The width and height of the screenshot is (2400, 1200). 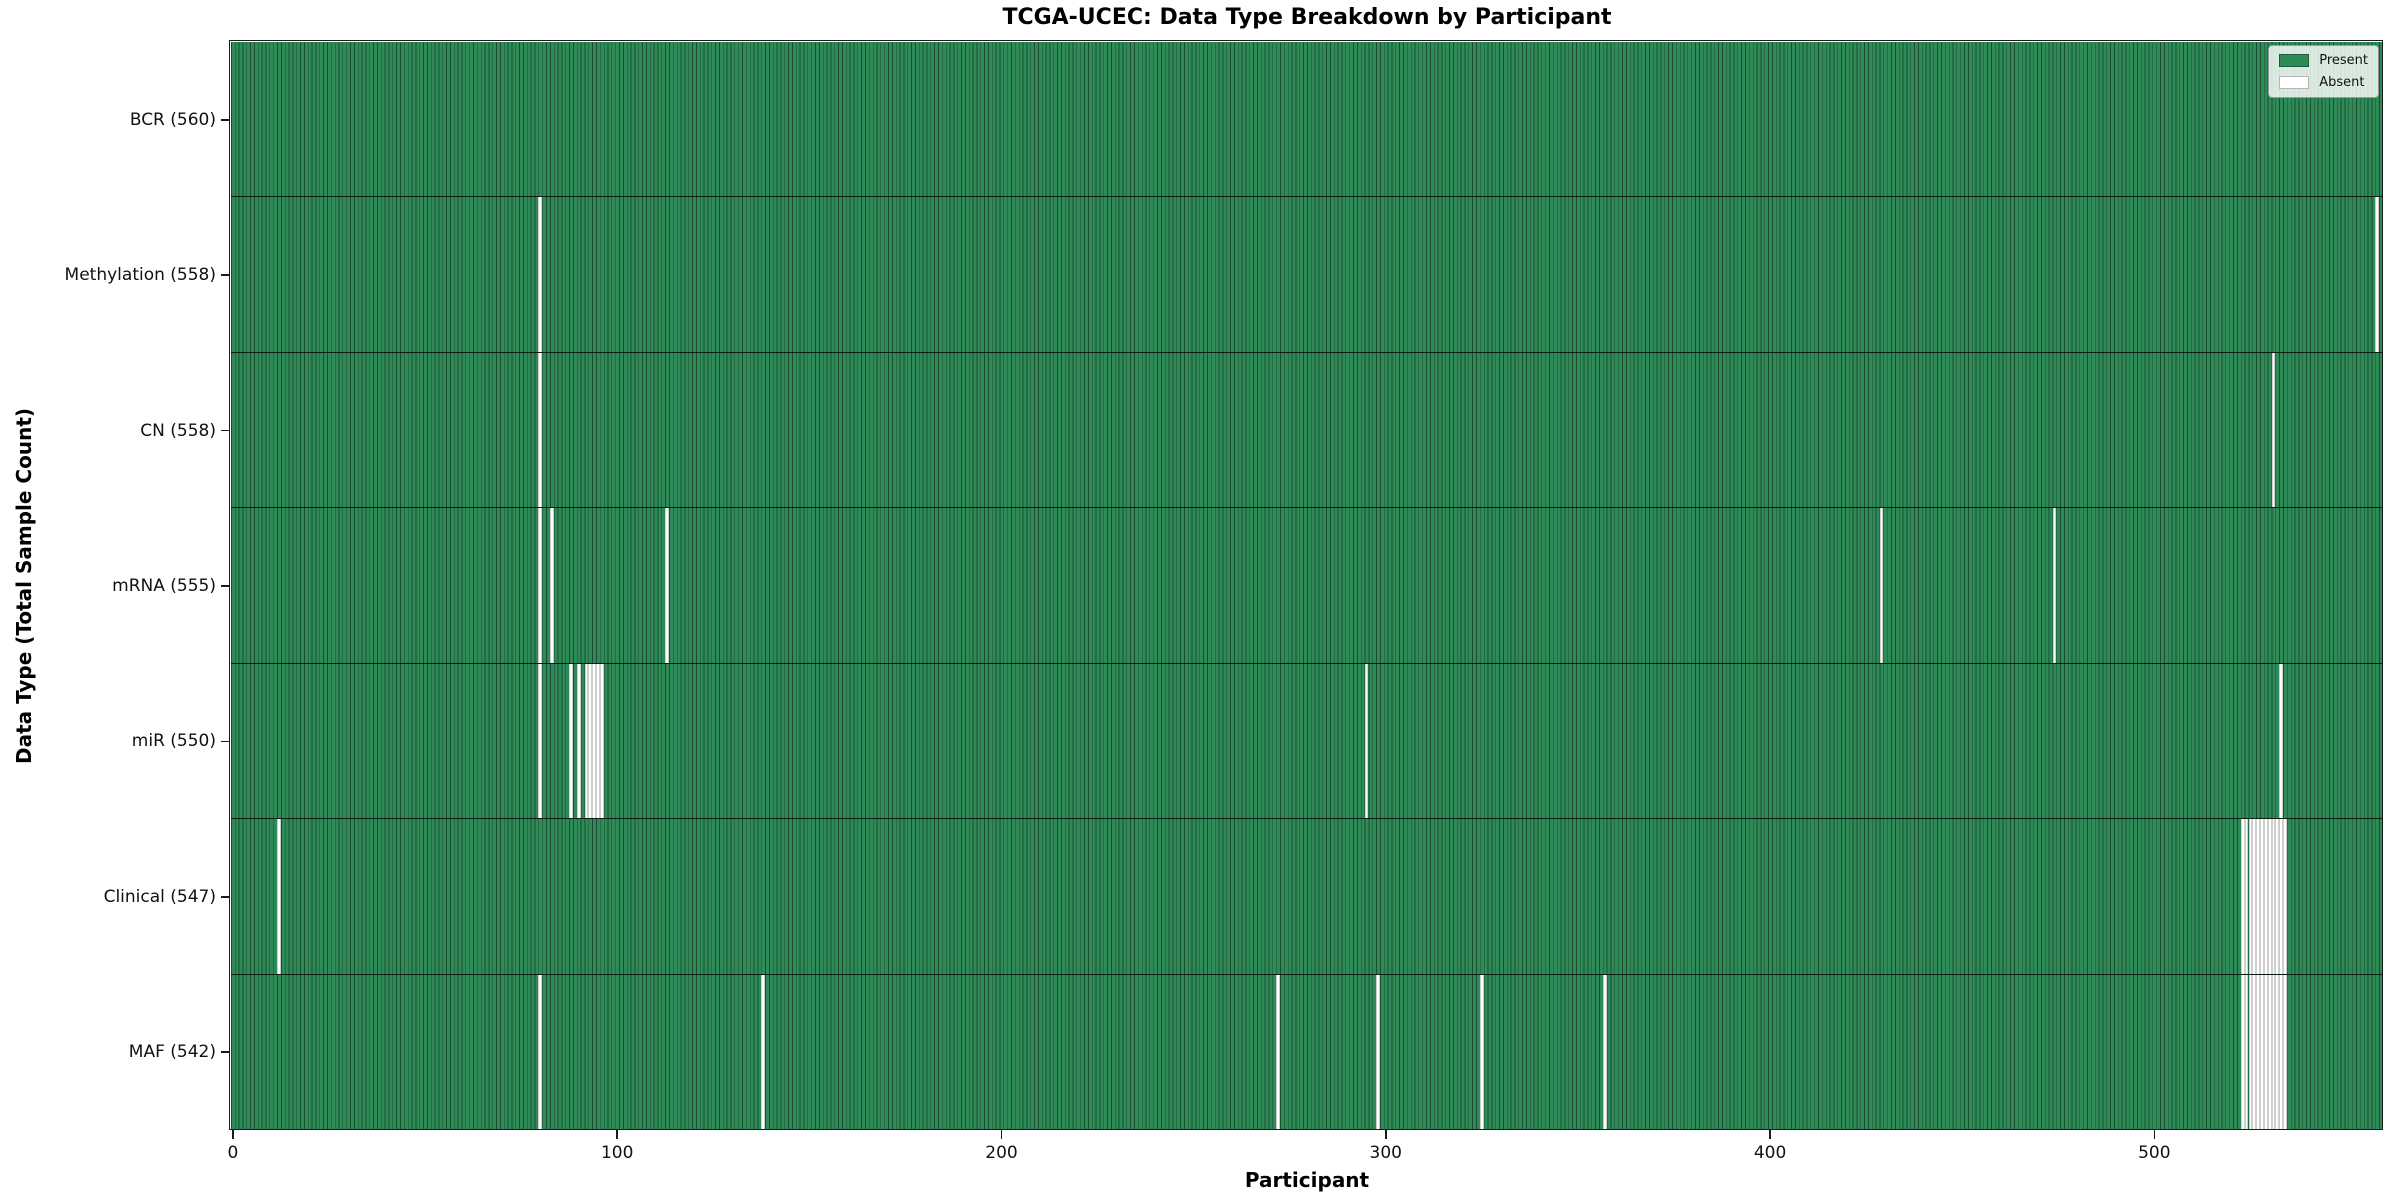 I want to click on ytick-label-cn: CN (558), so click(x=178, y=430).